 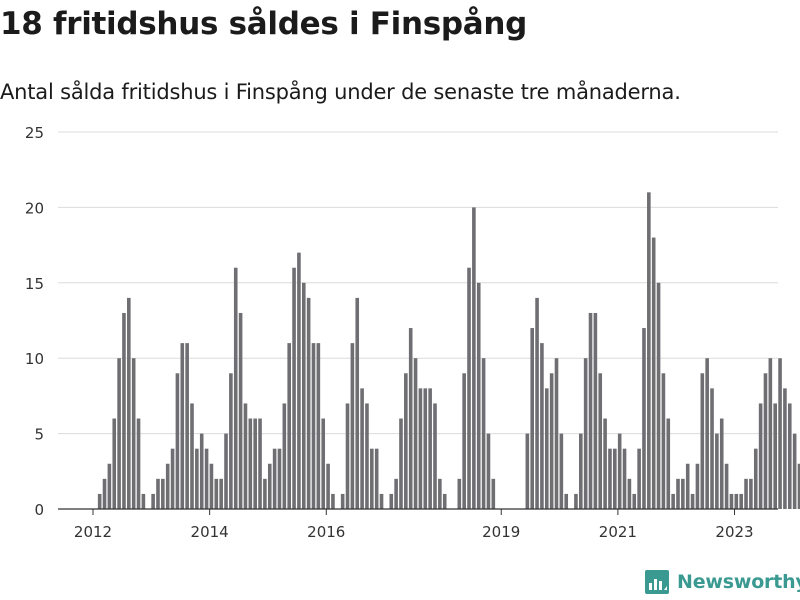 What do you see at coordinates (501, 532) in the screenshot?
I see `x-tick-label: 2019` at bounding box center [501, 532].